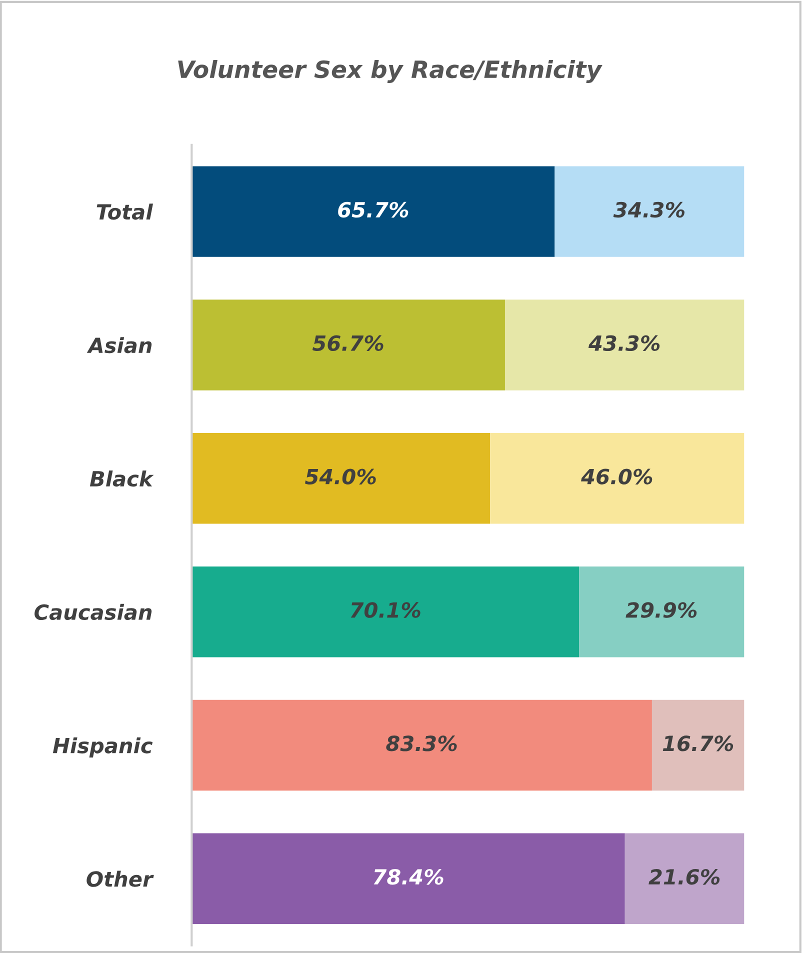 The height and width of the screenshot is (953, 802). I want to click on data-label: 78.4%, so click(409, 876).